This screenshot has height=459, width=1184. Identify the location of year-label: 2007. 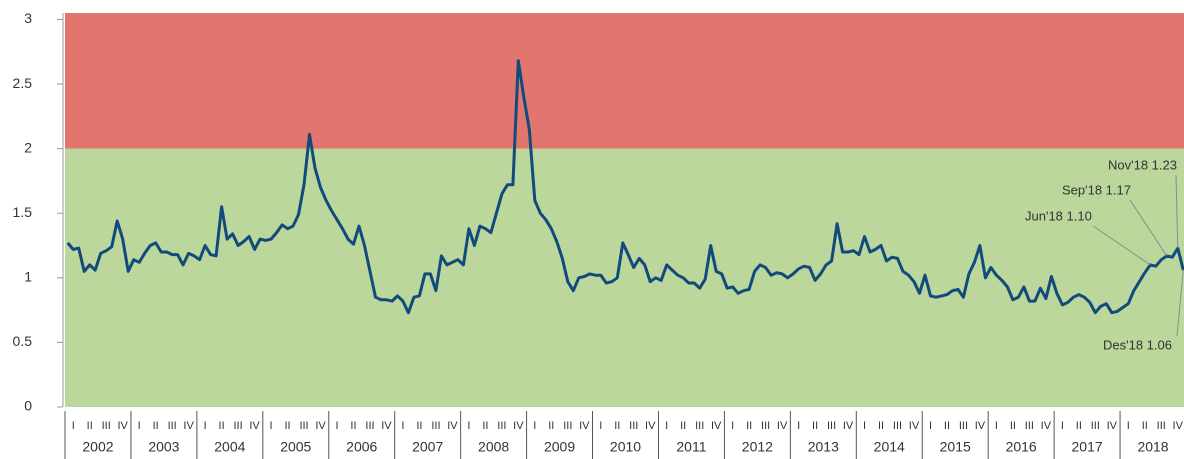
(427, 447).